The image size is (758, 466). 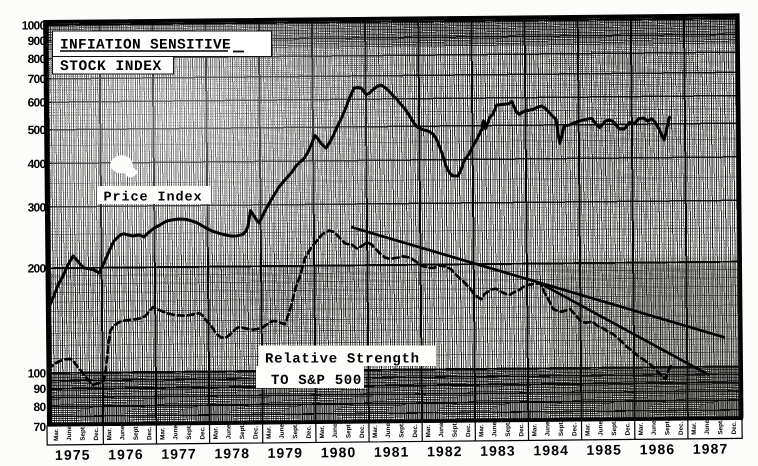 I want to click on svg-text: TO S&P 500, so click(x=316, y=381).